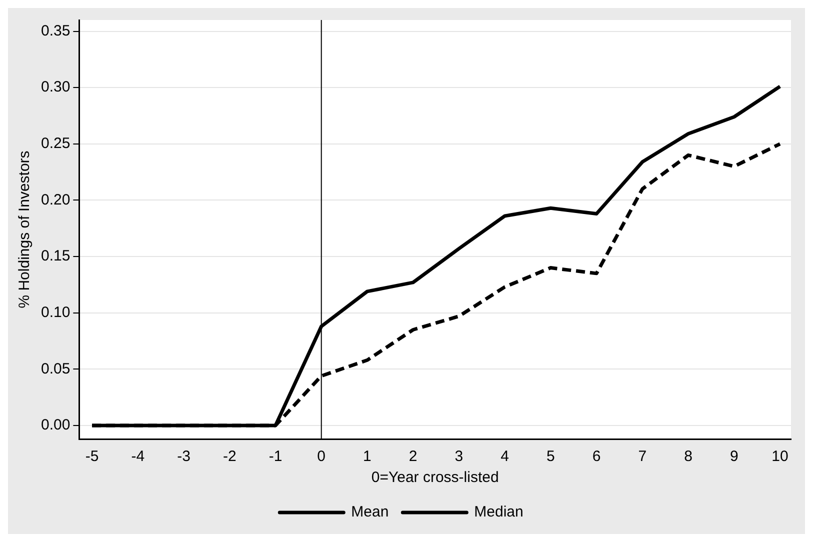 The width and height of the screenshot is (813, 542). I want to click on x-axis-title: 0=Year cross-listed, so click(435, 477).